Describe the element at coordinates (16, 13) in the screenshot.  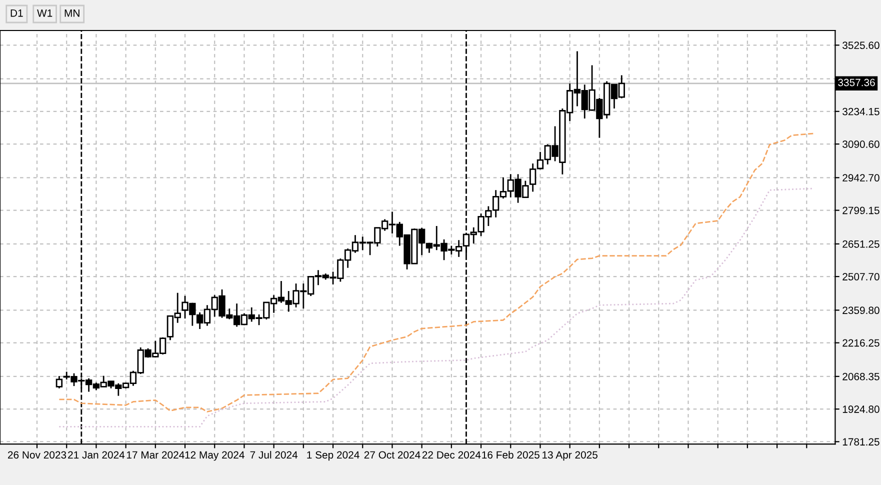
I see `text: D1` at that location.